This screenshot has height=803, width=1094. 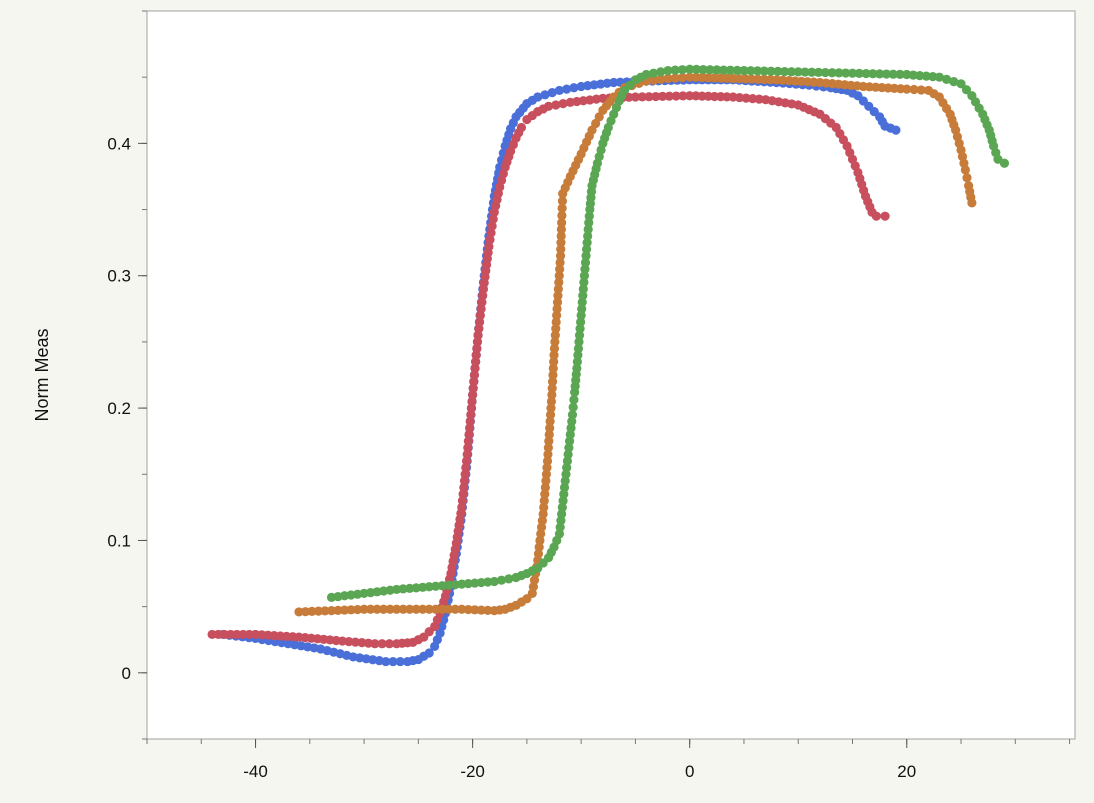 What do you see at coordinates (119, 276) in the screenshot?
I see `y-tick-label: 0.3` at bounding box center [119, 276].